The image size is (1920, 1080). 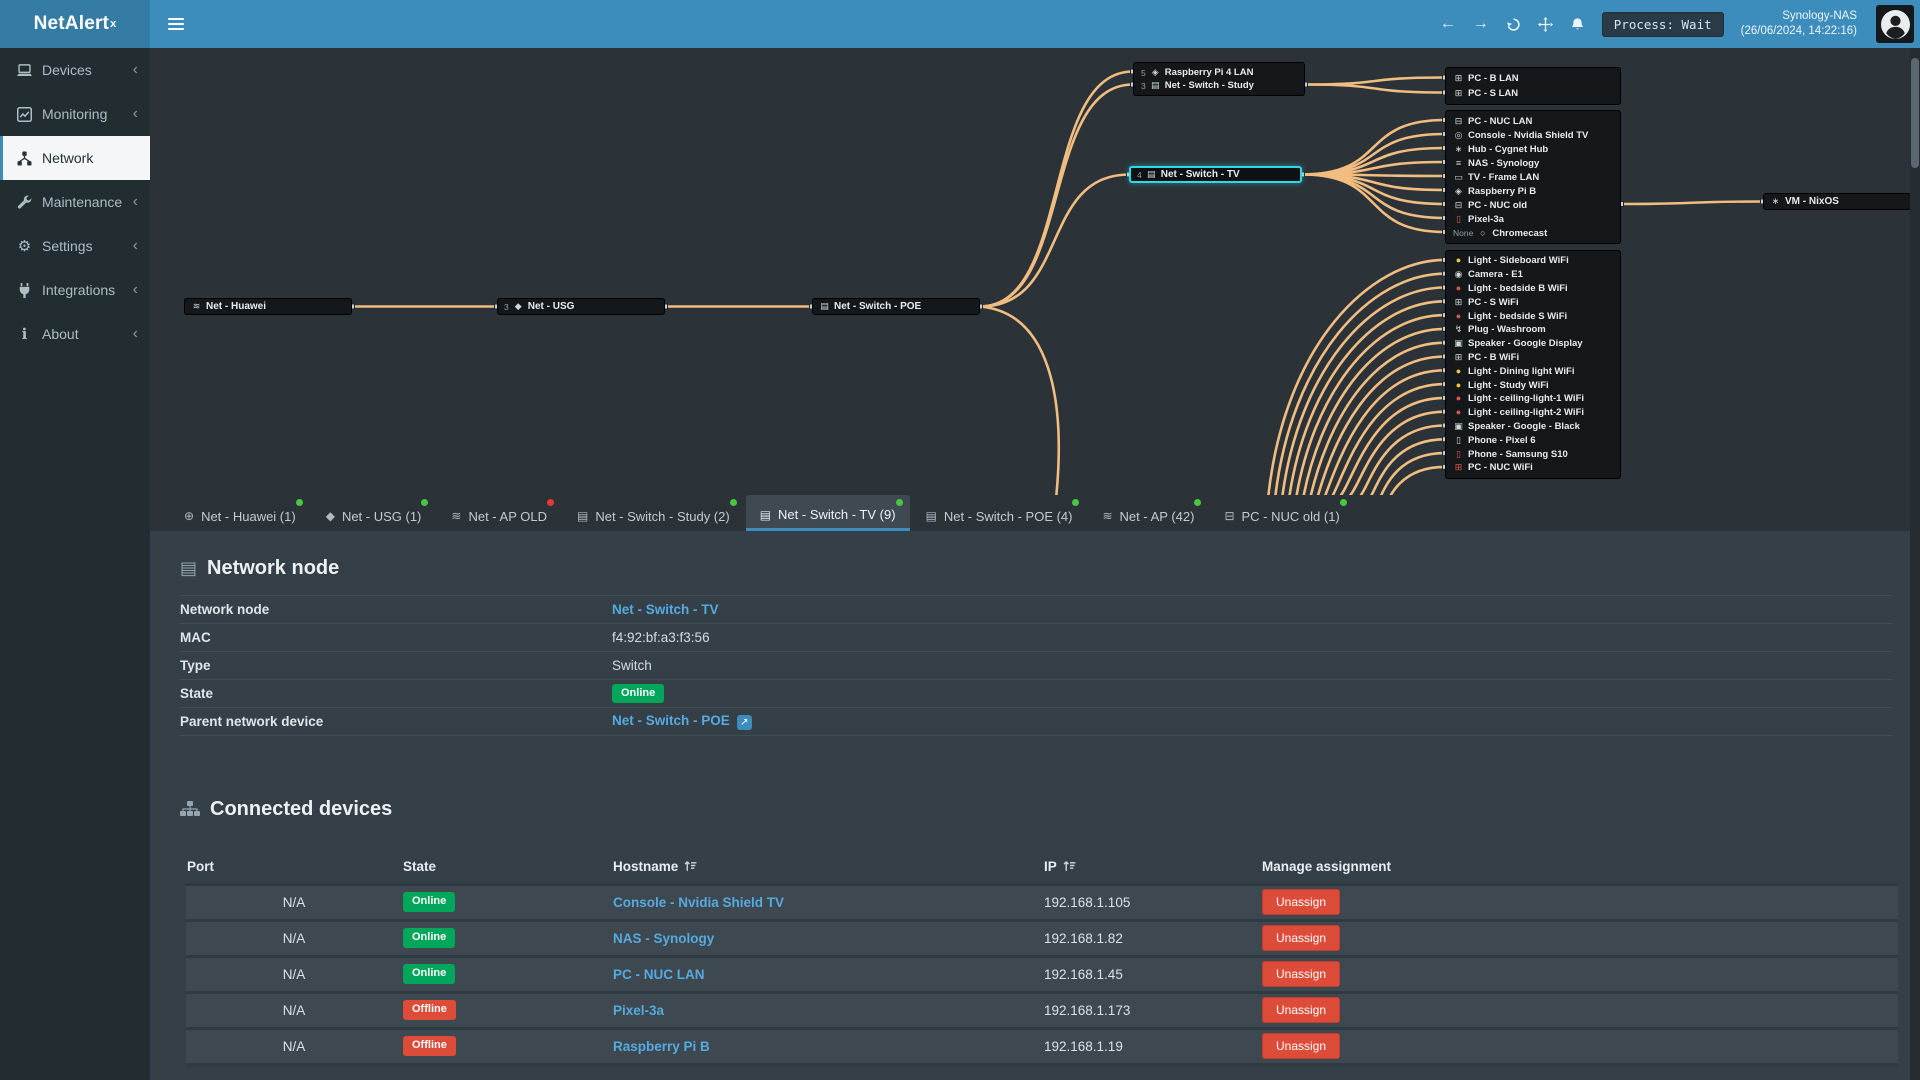 I want to click on host-timestamp: (26/06/2024, 14:22:16), so click(x=1798, y=31).